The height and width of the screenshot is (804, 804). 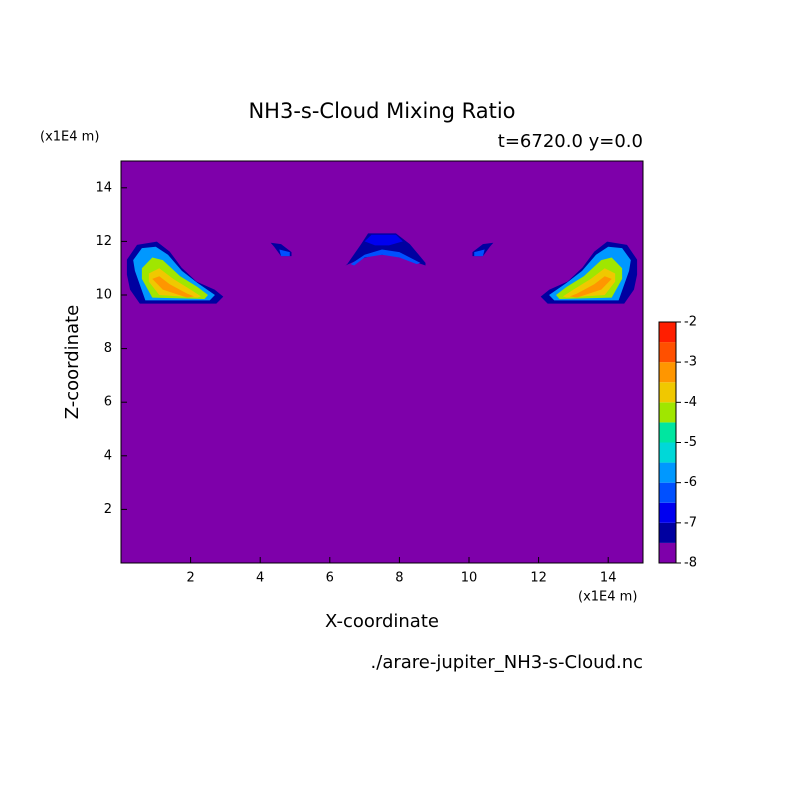 I want to click on x-tick-label: 2, so click(x=190, y=578).